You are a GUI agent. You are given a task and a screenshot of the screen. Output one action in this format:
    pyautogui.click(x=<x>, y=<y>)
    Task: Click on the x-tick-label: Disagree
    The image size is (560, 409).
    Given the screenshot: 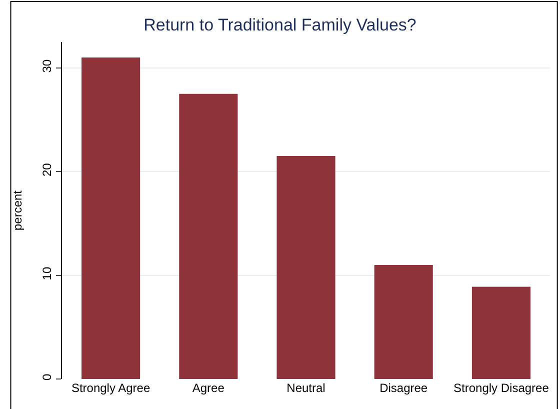 What is the action you would take?
    pyautogui.click(x=404, y=388)
    